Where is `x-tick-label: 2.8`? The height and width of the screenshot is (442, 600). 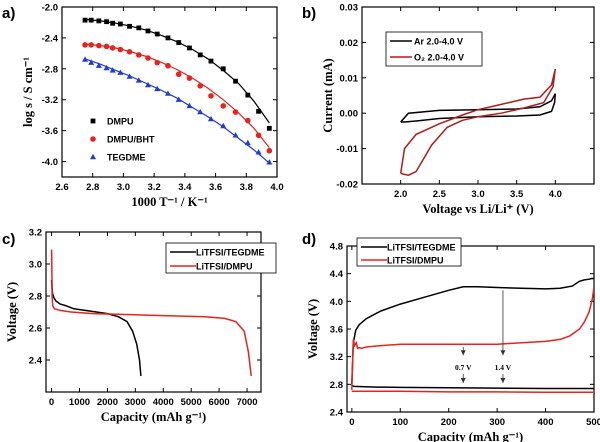
x-tick-label: 2.8 is located at coordinates (92, 187).